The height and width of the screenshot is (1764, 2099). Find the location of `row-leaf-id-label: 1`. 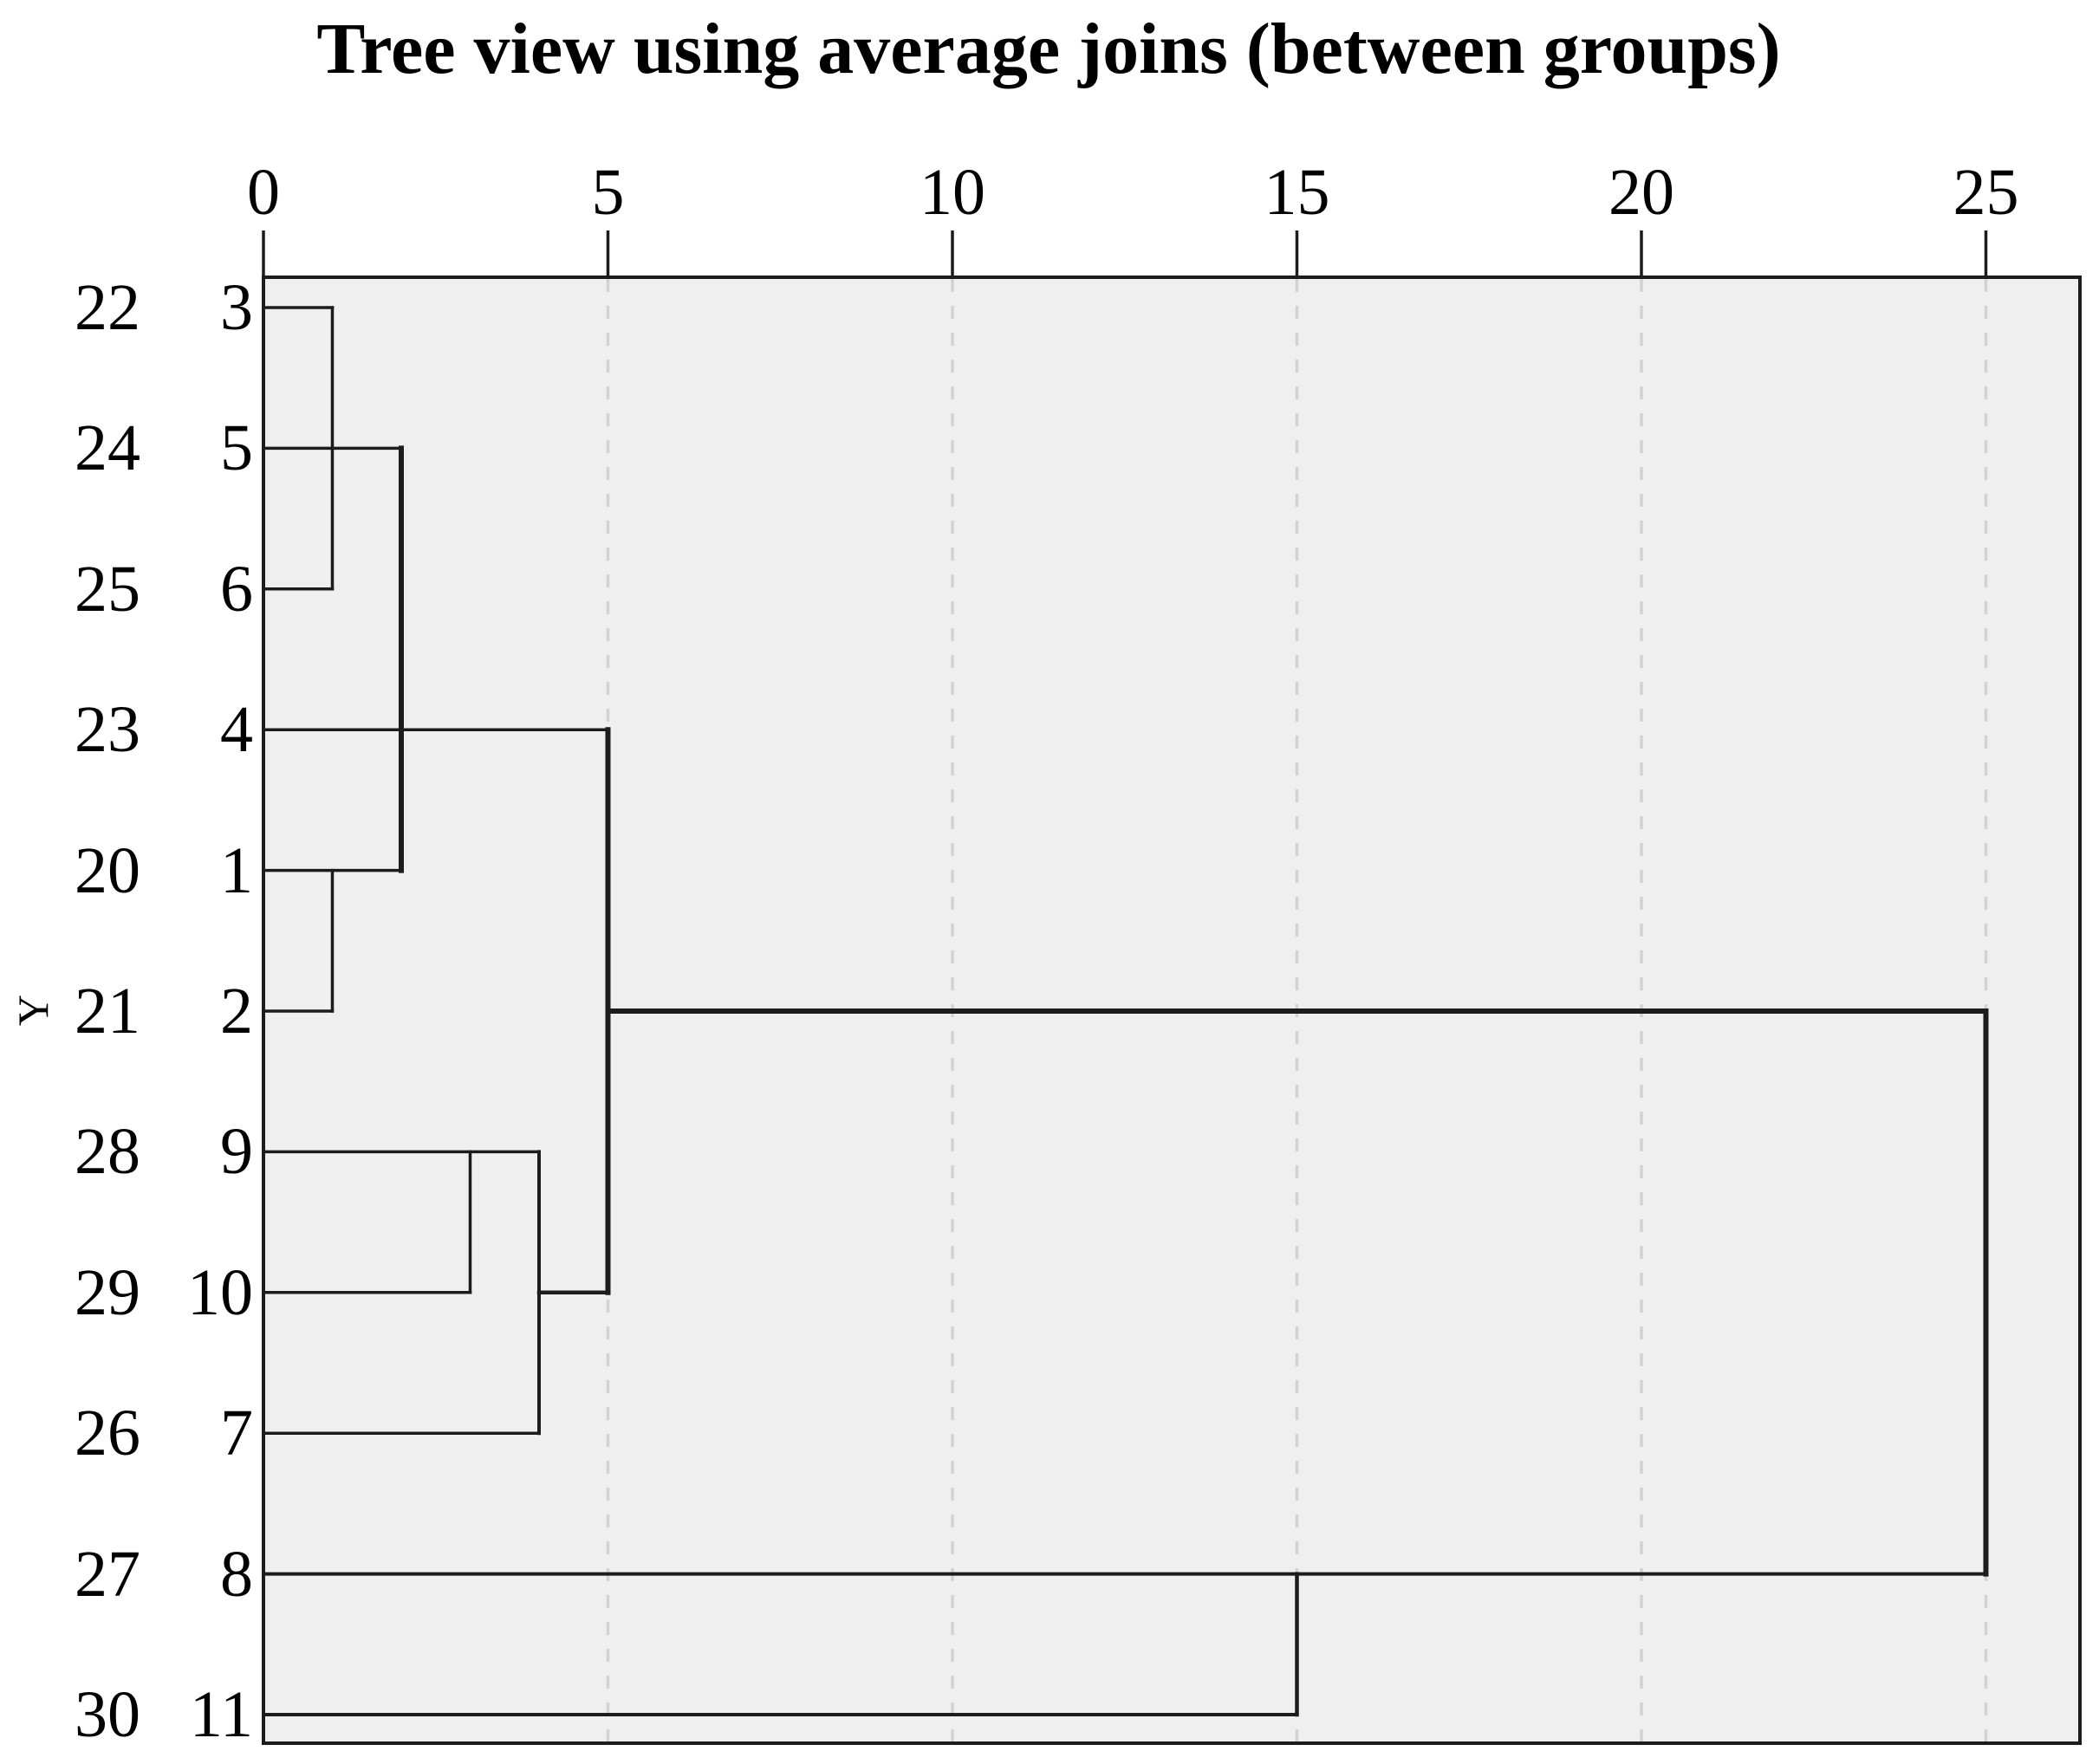

row-leaf-id-label: 1 is located at coordinates (237, 870).